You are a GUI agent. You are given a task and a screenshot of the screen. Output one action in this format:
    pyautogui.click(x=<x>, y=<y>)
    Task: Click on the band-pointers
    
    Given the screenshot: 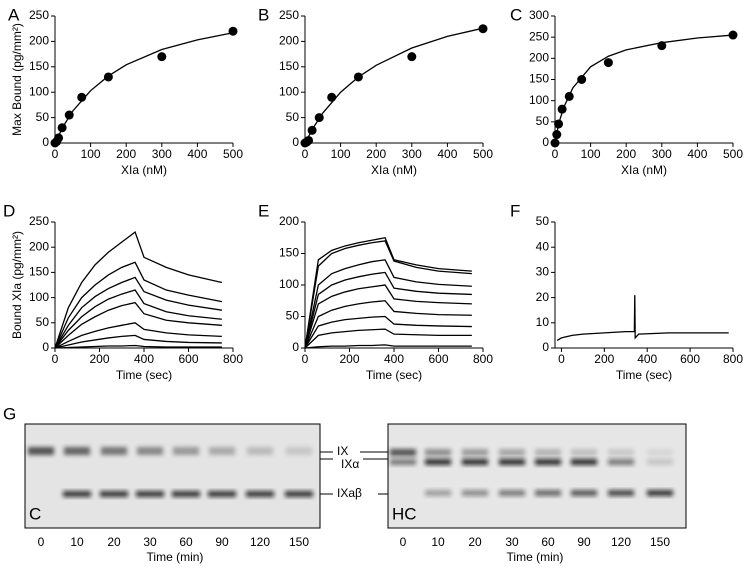 What is the action you would take?
    pyautogui.click(x=354, y=473)
    